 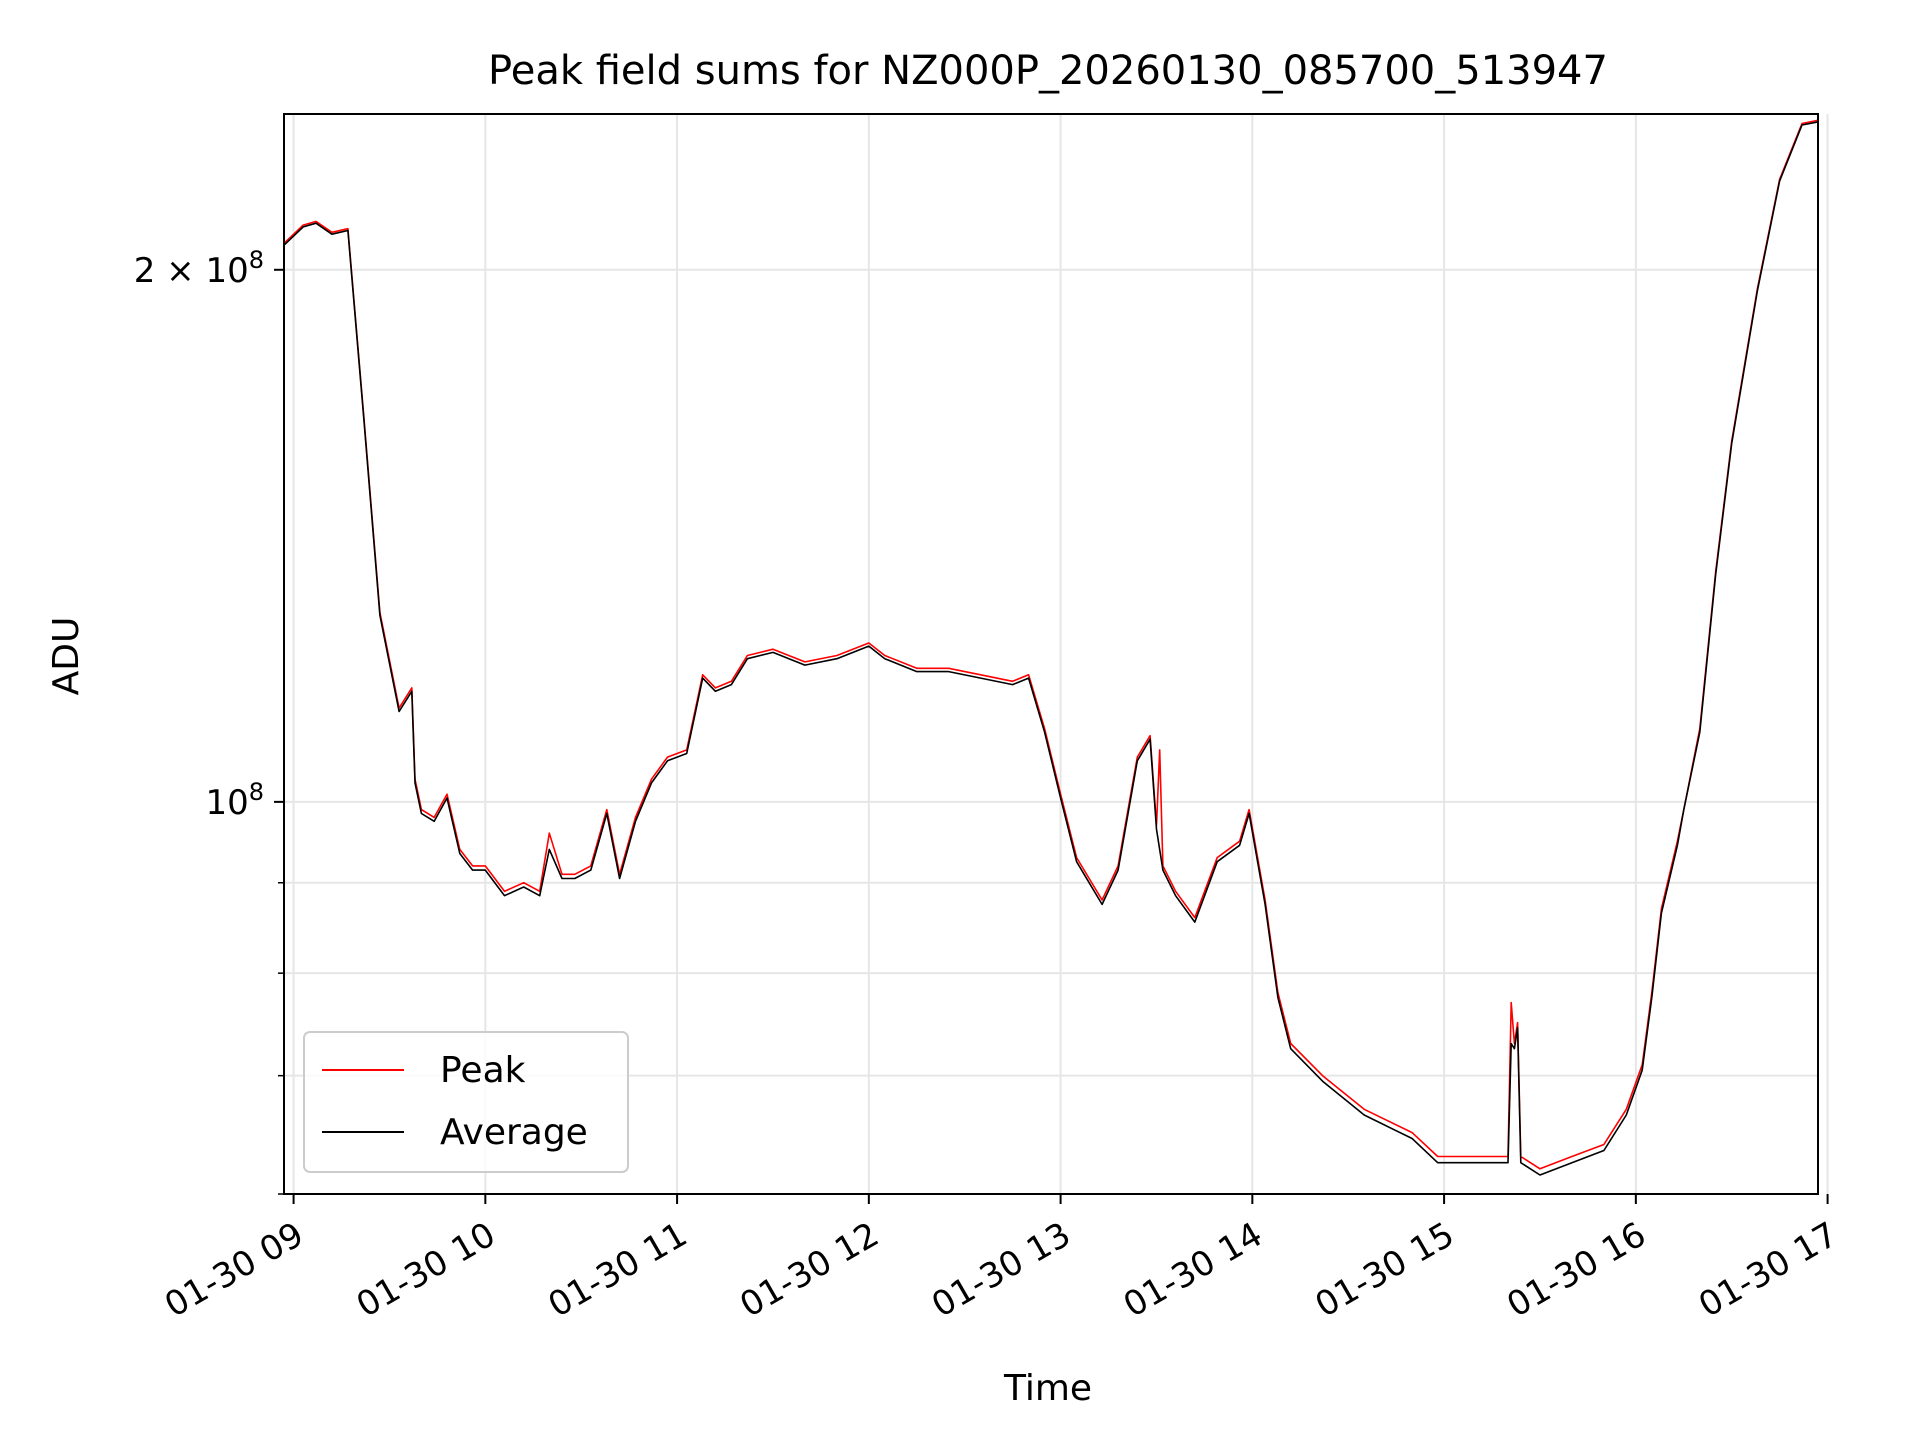 What do you see at coordinates (66, 656) in the screenshot?
I see `y-axis-label: ADU` at bounding box center [66, 656].